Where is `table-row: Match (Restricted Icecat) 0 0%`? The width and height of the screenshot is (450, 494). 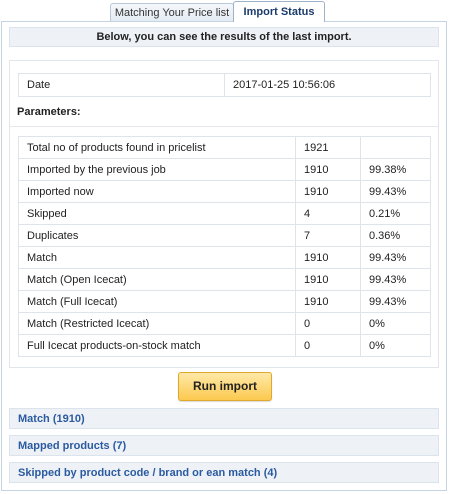
table-row: Match (Restricted Icecat) 0 0% is located at coordinates (224, 323).